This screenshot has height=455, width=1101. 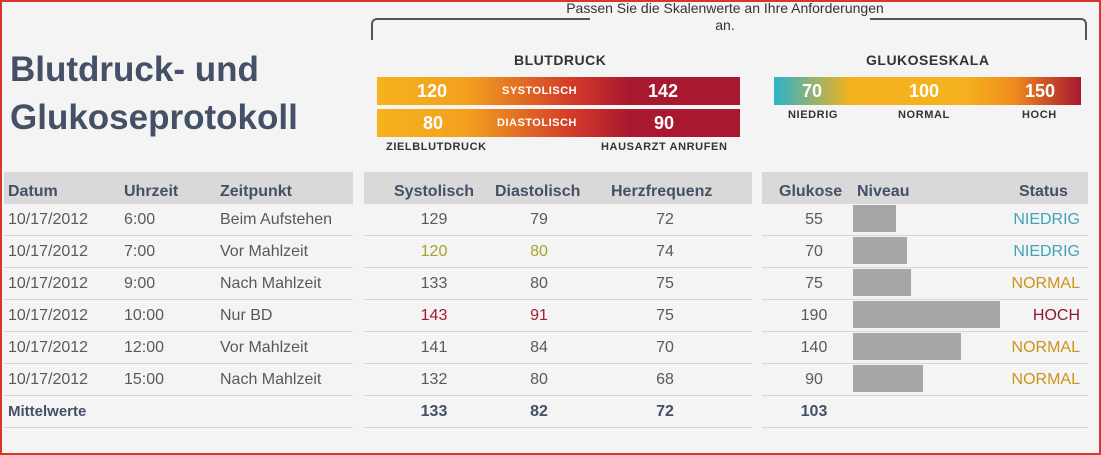 What do you see at coordinates (814, 379) in the screenshot?
I see `cell-glukose: 90` at bounding box center [814, 379].